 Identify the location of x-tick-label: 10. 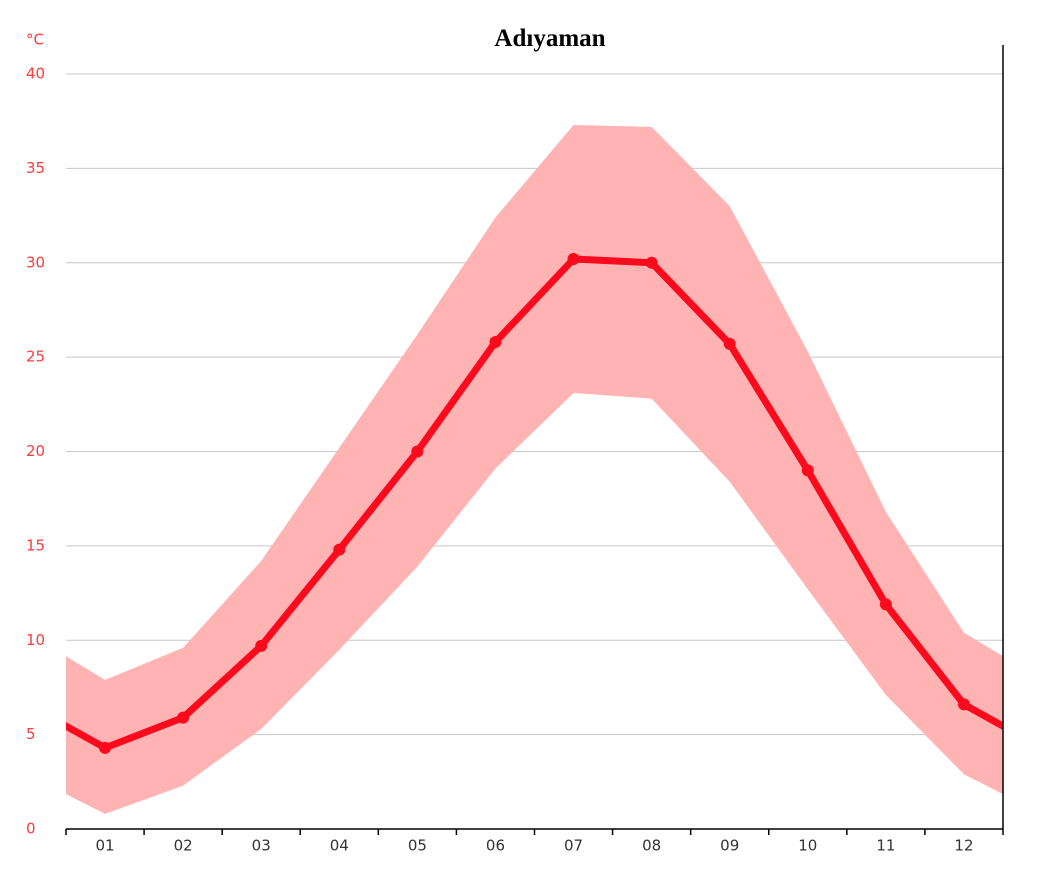
(807, 846).